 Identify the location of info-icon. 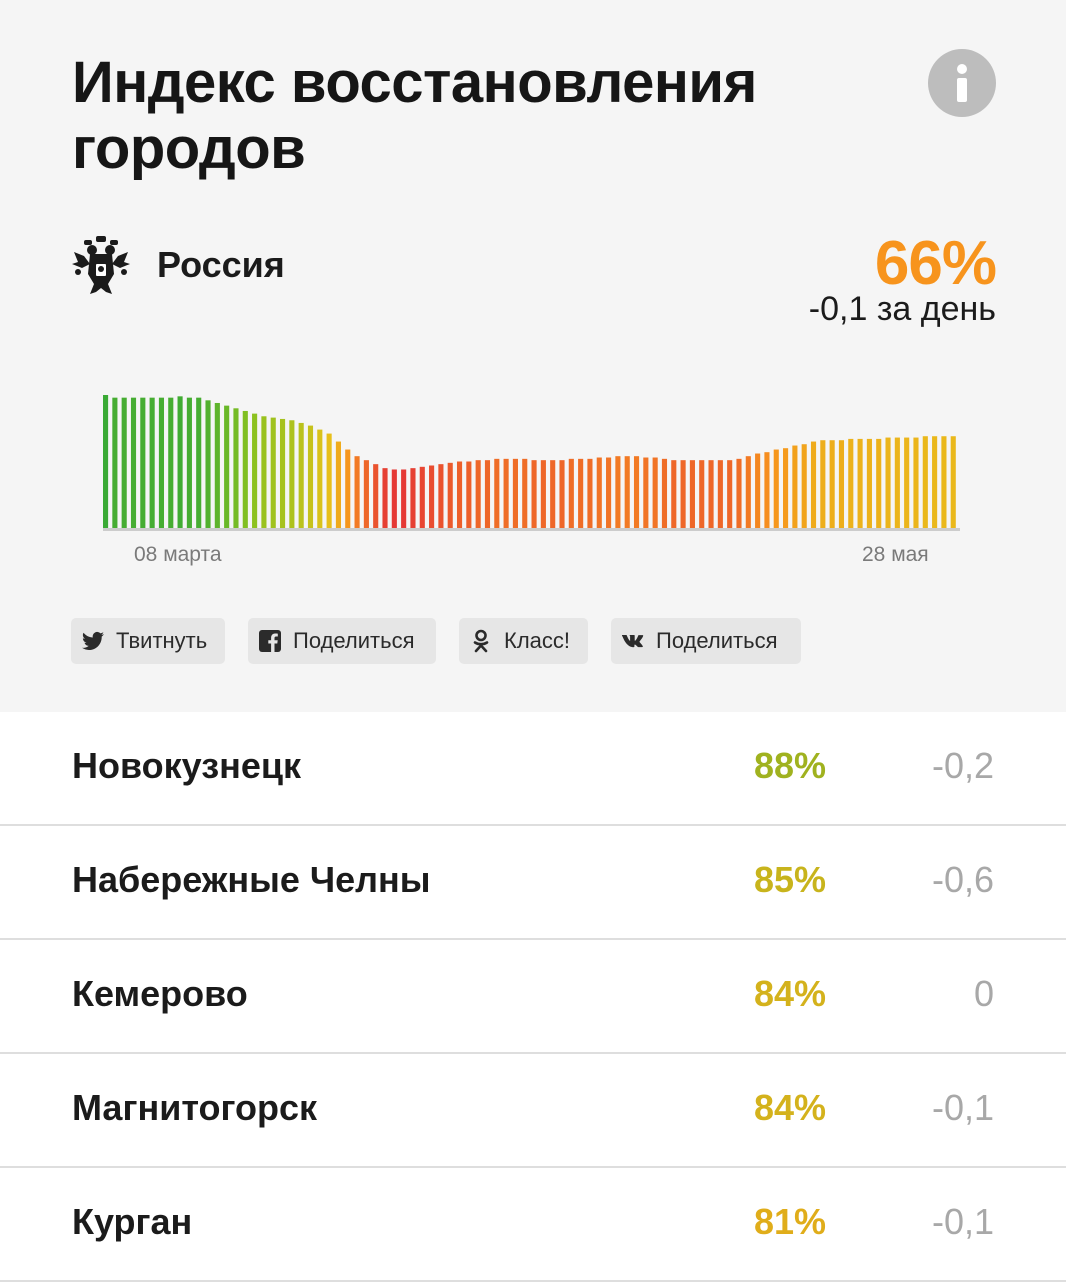
(962, 83).